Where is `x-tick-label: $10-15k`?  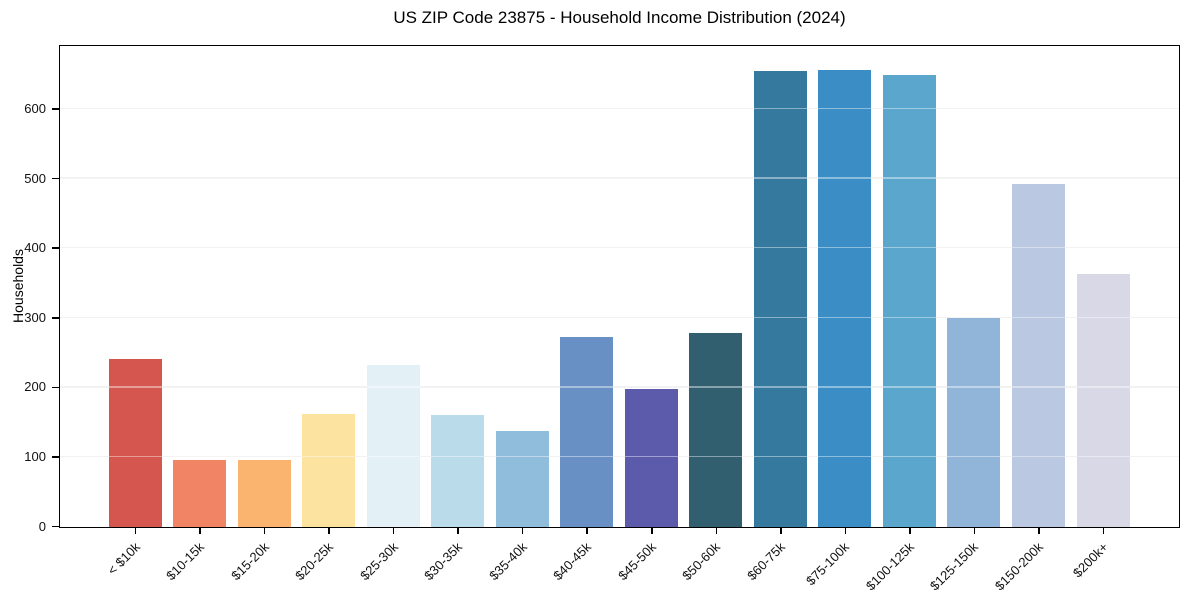 x-tick-label: $10-15k is located at coordinates (185, 561).